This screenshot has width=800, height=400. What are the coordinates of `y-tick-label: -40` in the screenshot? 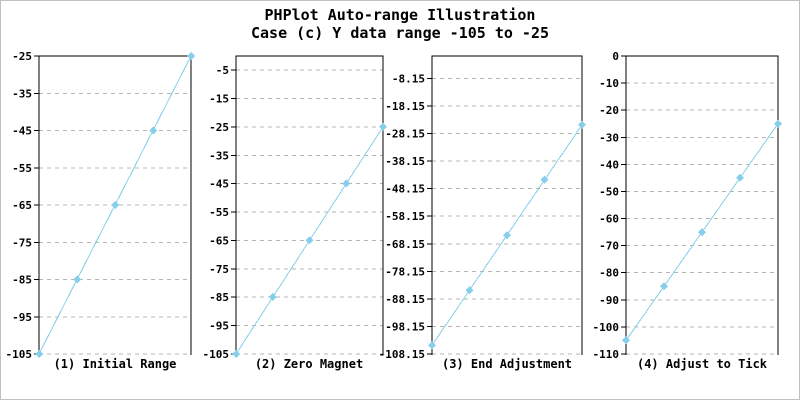 It's located at (609, 164).